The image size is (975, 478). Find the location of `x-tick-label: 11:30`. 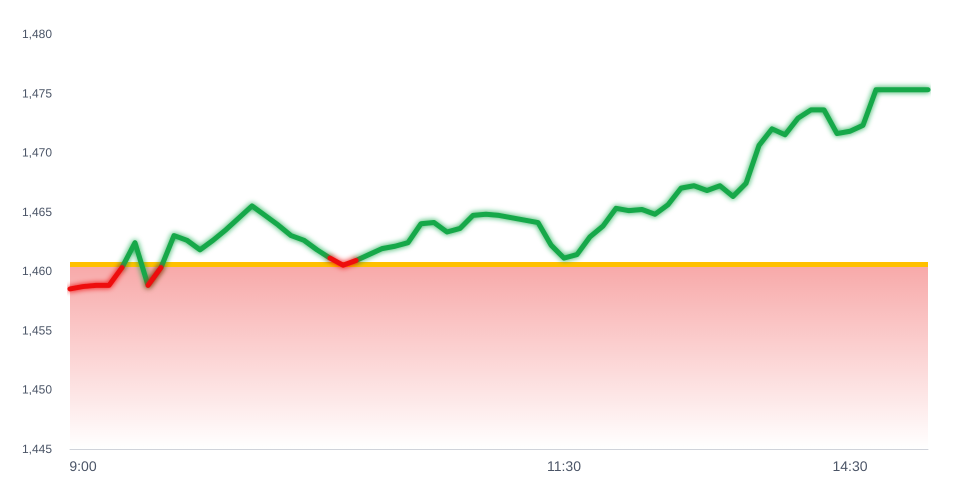

x-tick-label: 11:30 is located at coordinates (564, 466).